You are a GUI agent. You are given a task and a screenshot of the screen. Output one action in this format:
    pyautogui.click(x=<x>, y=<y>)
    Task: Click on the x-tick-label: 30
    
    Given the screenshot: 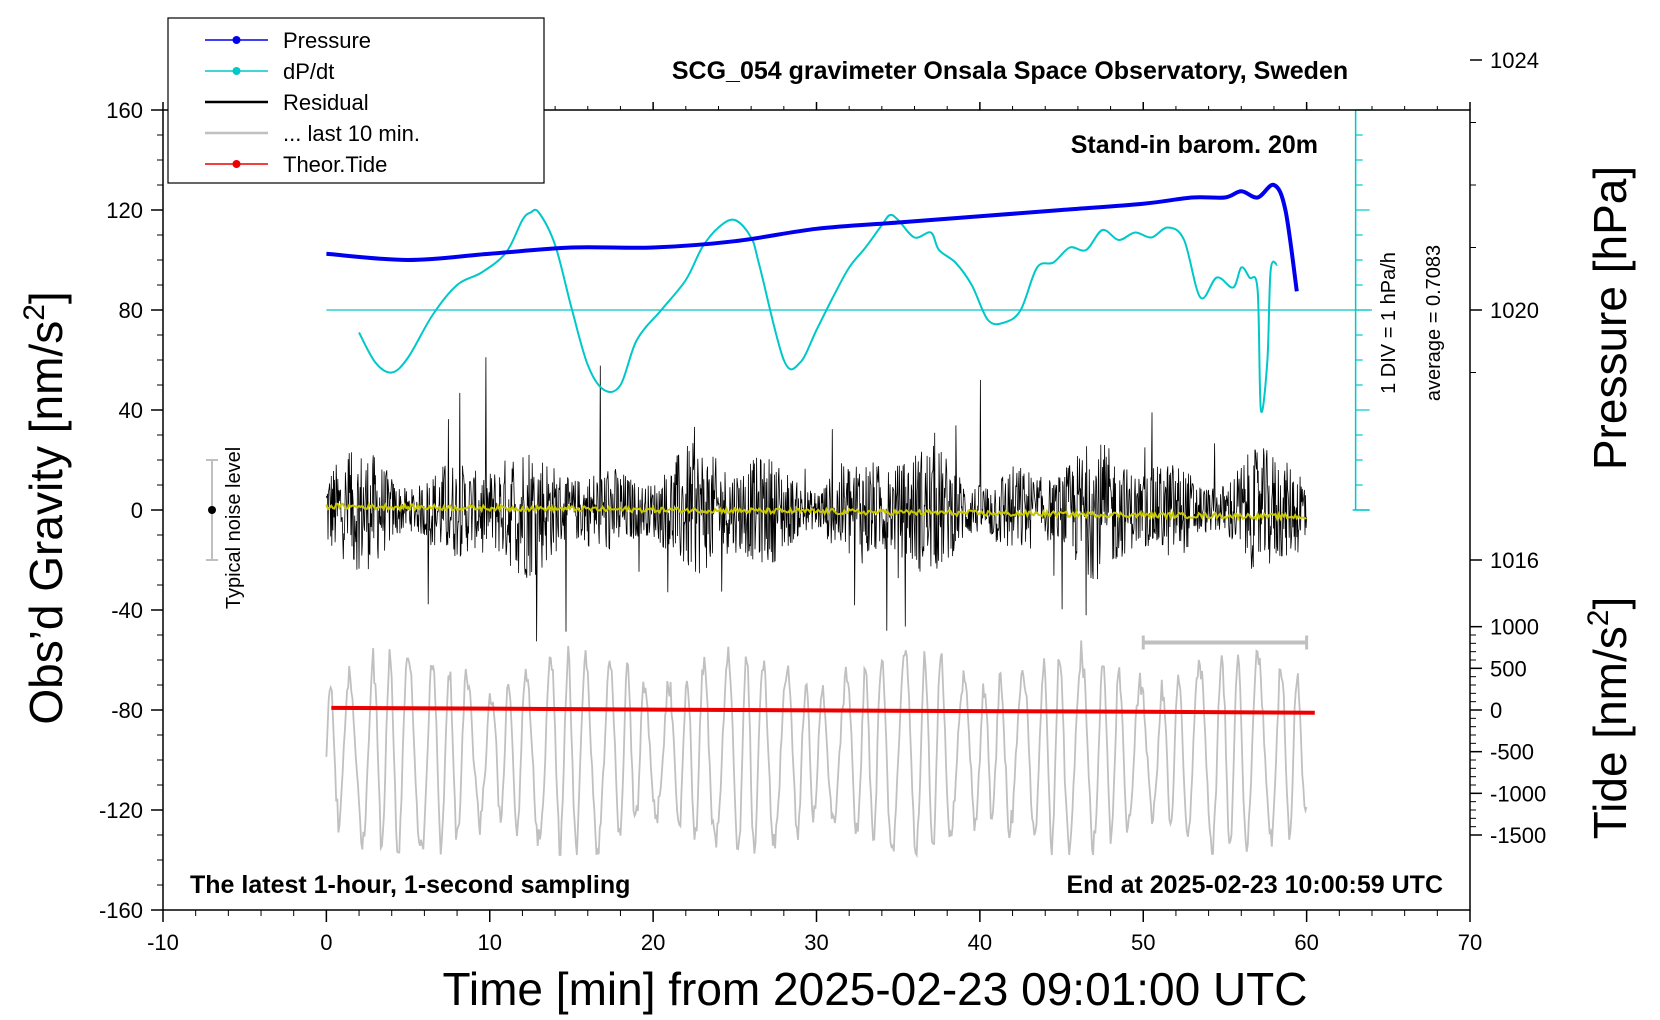 What is the action you would take?
    pyautogui.click(x=816, y=942)
    